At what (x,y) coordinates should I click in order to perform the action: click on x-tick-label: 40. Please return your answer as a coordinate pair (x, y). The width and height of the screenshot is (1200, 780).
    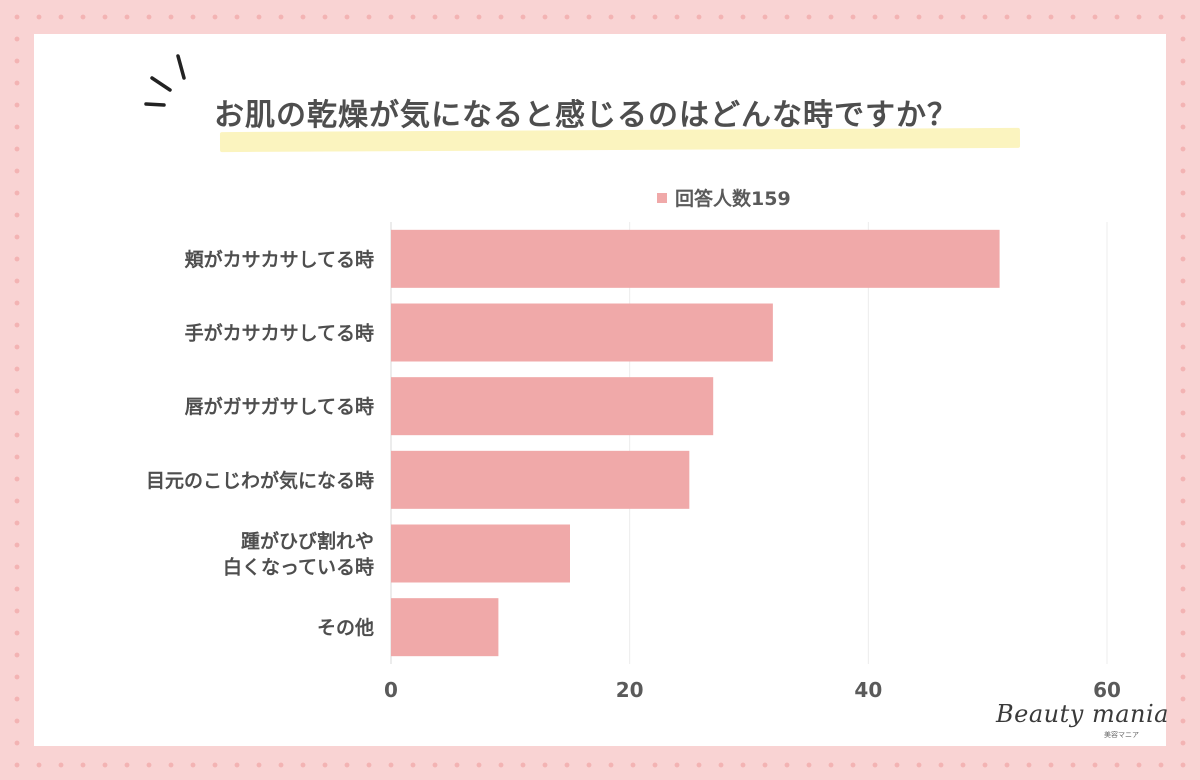
    Looking at the image, I should click on (868, 690).